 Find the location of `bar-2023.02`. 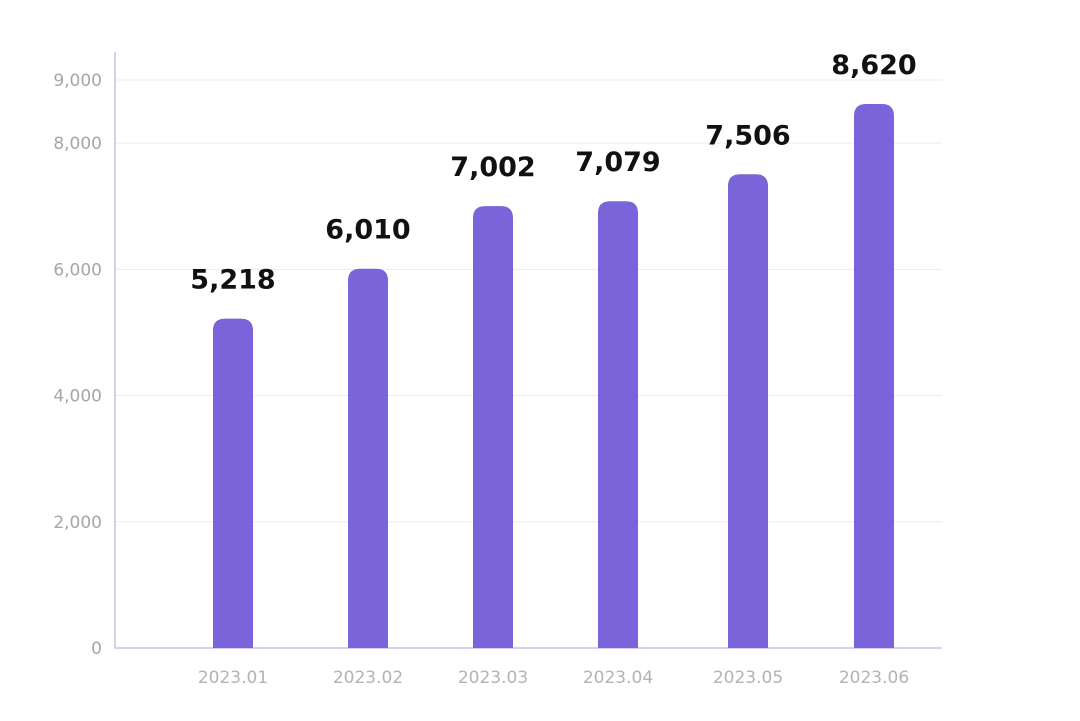

bar-2023.02 is located at coordinates (368, 458).